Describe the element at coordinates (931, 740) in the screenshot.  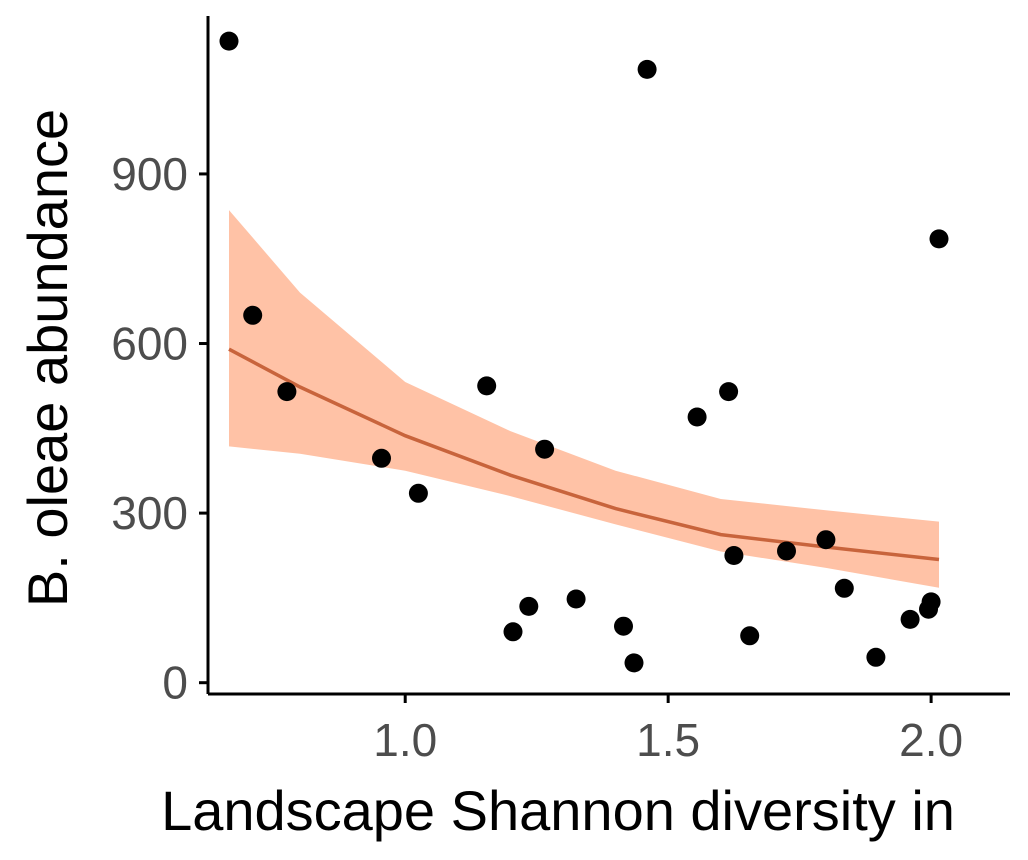
I see `x-tick-label: 2.0` at that location.